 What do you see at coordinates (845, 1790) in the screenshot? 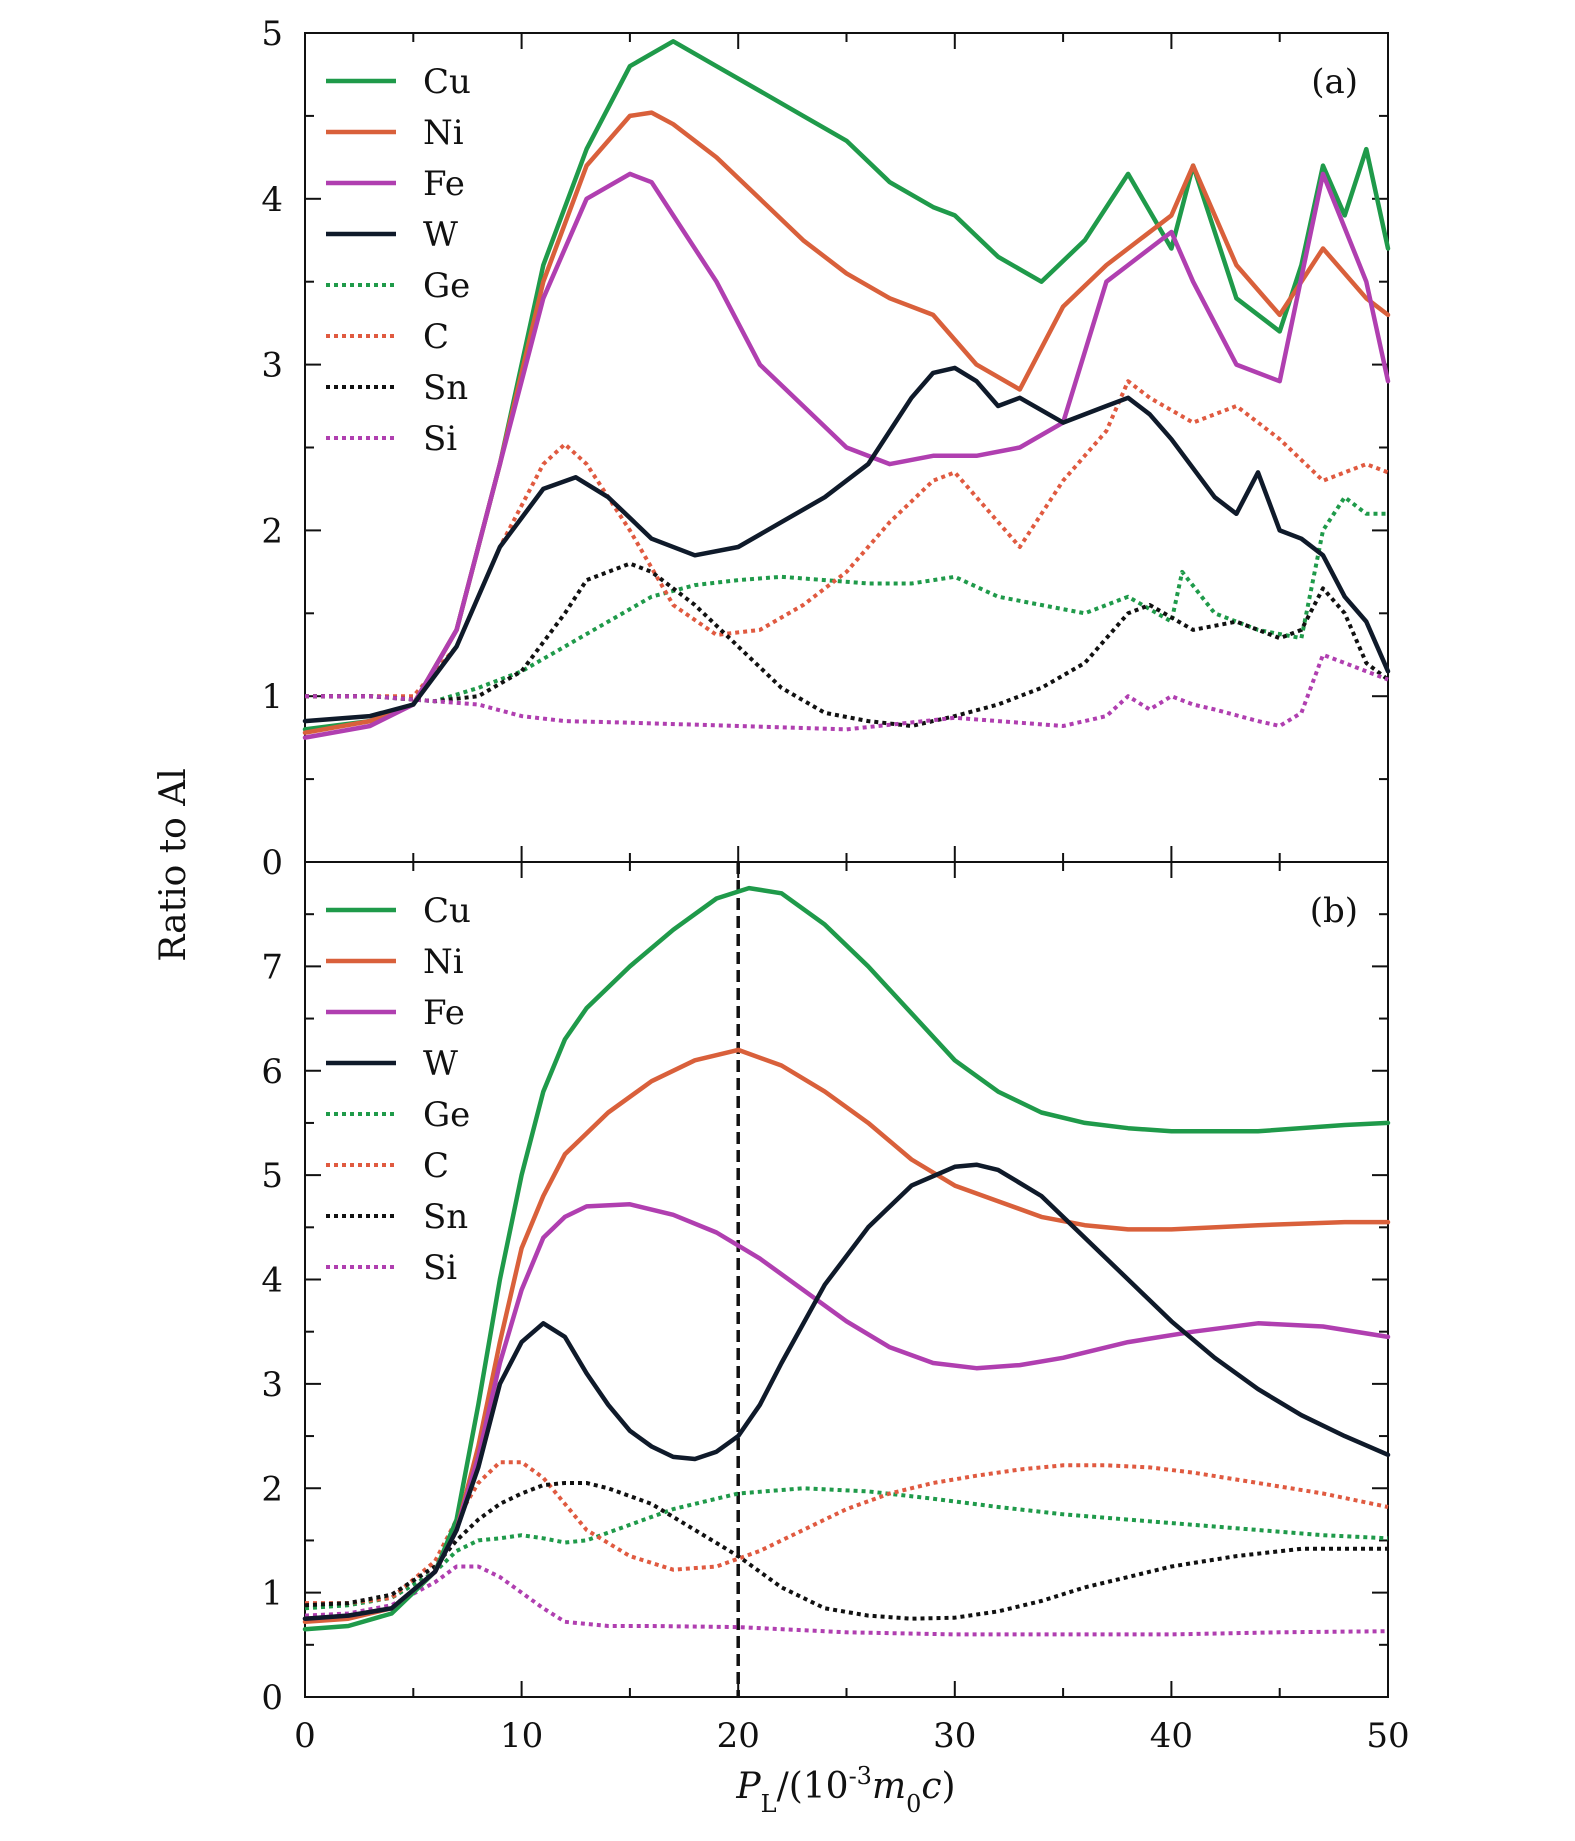
I see `x-axis-label: PL/(10-3m0c)` at bounding box center [845, 1790].